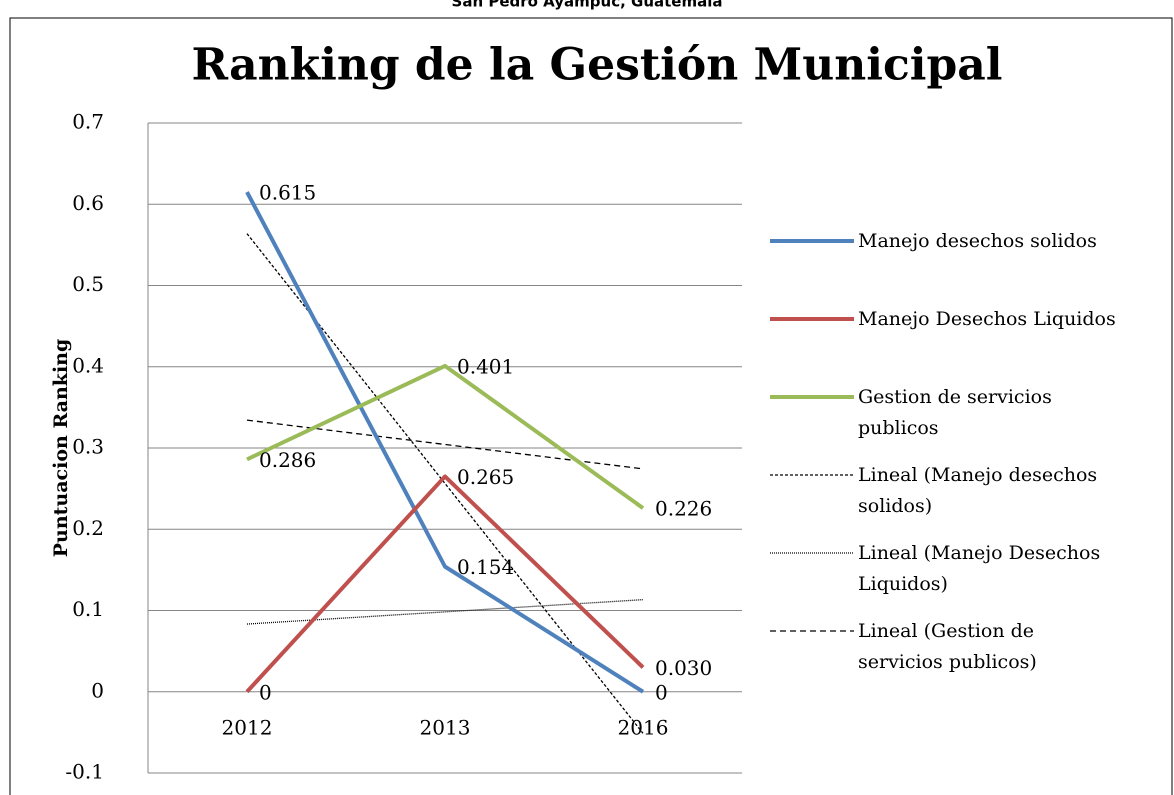 The height and width of the screenshot is (795, 1174). Describe the element at coordinates (947, 646) in the screenshot. I see `legend-label: Lineal (Gestion de servicios publicos)` at that location.